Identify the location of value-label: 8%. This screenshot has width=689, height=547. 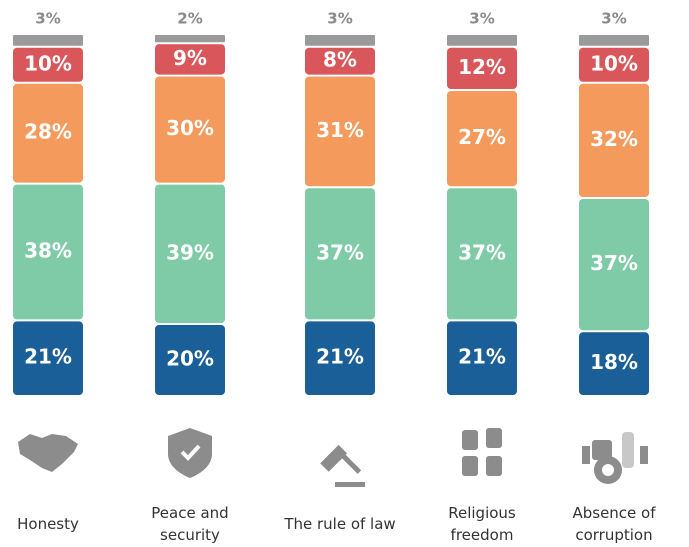
(340, 60).